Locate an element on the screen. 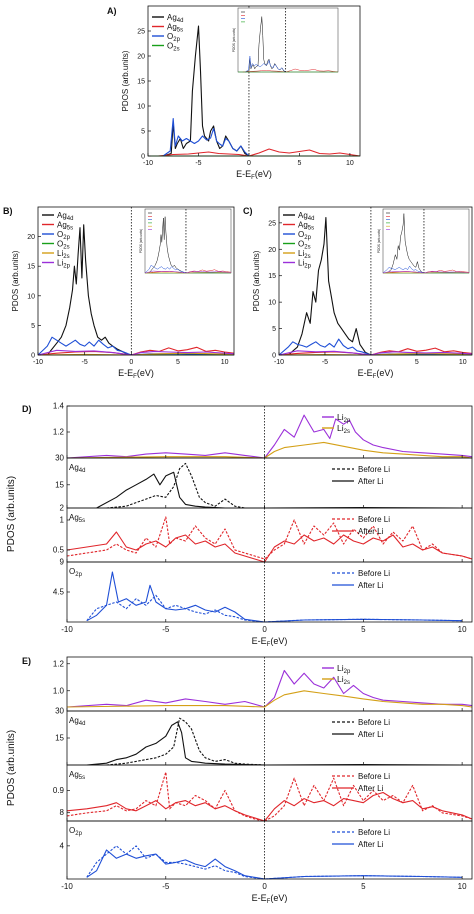 The width and height of the screenshot is (474, 914). subpanel-label: O2p is located at coordinates (76, 831).